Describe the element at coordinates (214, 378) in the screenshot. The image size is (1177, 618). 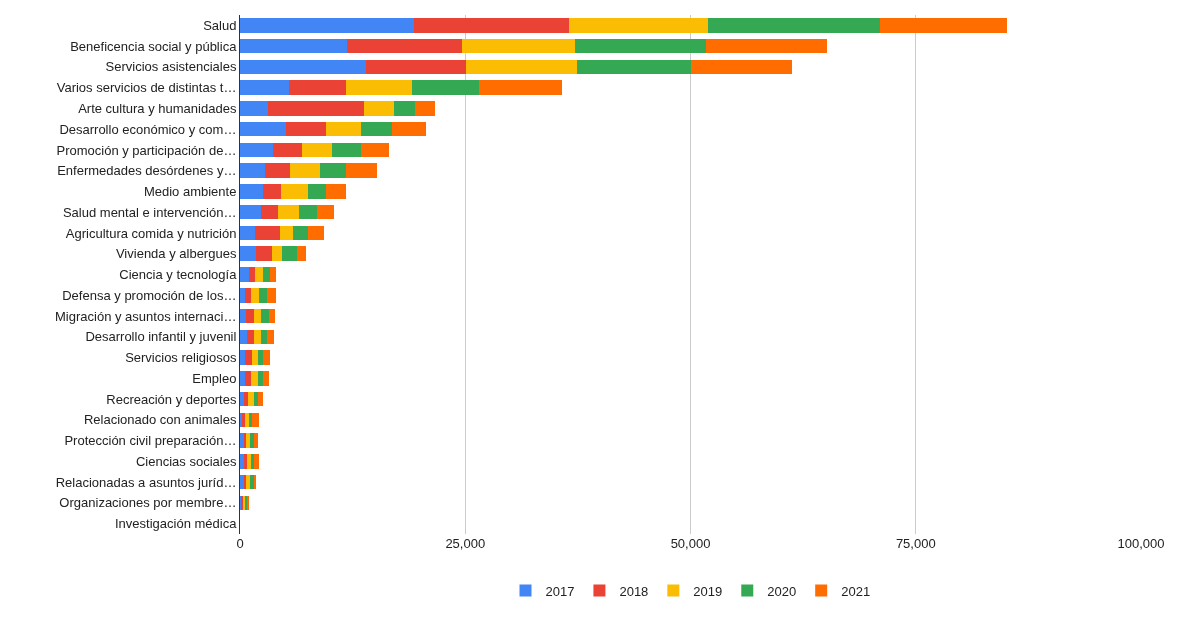
I see `y-tick-label: Empleo` at that location.